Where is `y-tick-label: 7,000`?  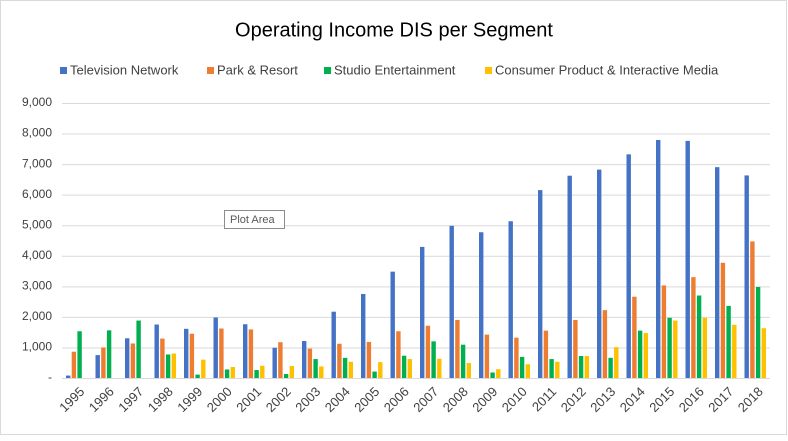
y-tick-label: 7,000 is located at coordinates (37, 163).